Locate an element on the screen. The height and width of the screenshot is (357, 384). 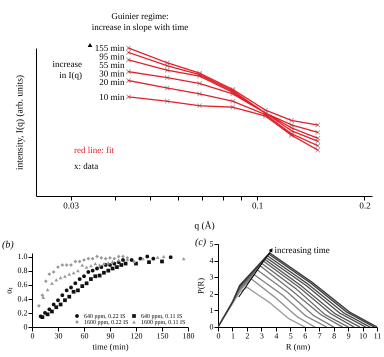
annotation: increase in I(q) is located at coordinates (67, 69).